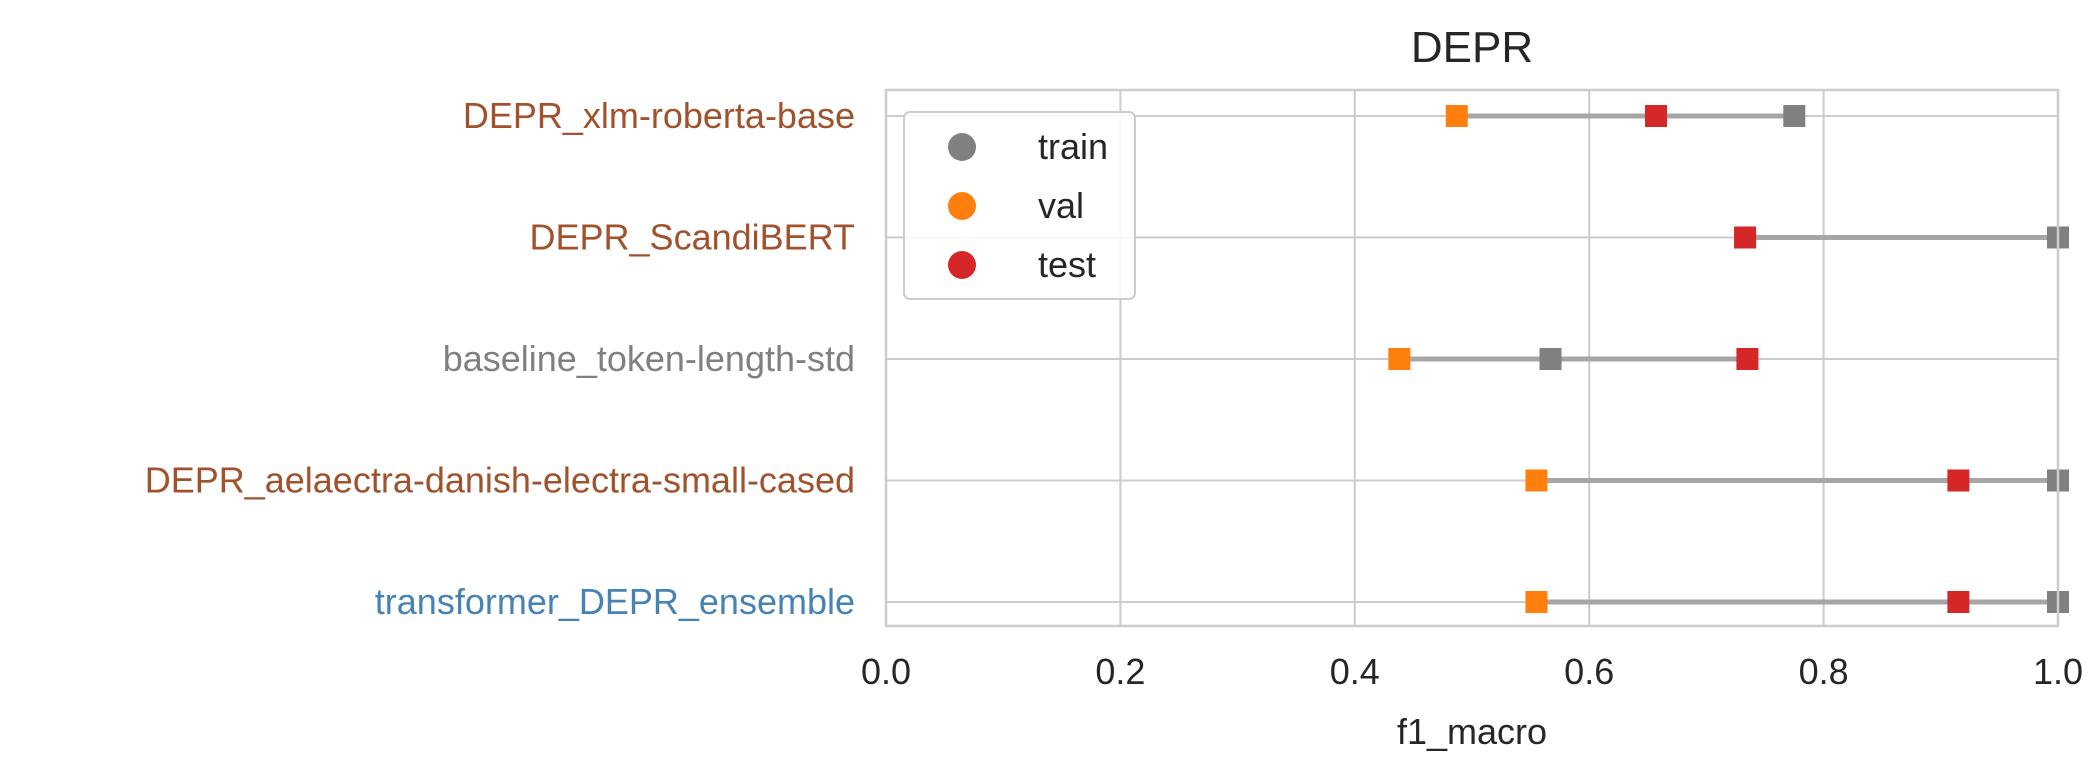  What do you see at coordinates (615, 601) in the screenshot?
I see `y-tick-label: transformer_DEPR_ensemble` at bounding box center [615, 601].